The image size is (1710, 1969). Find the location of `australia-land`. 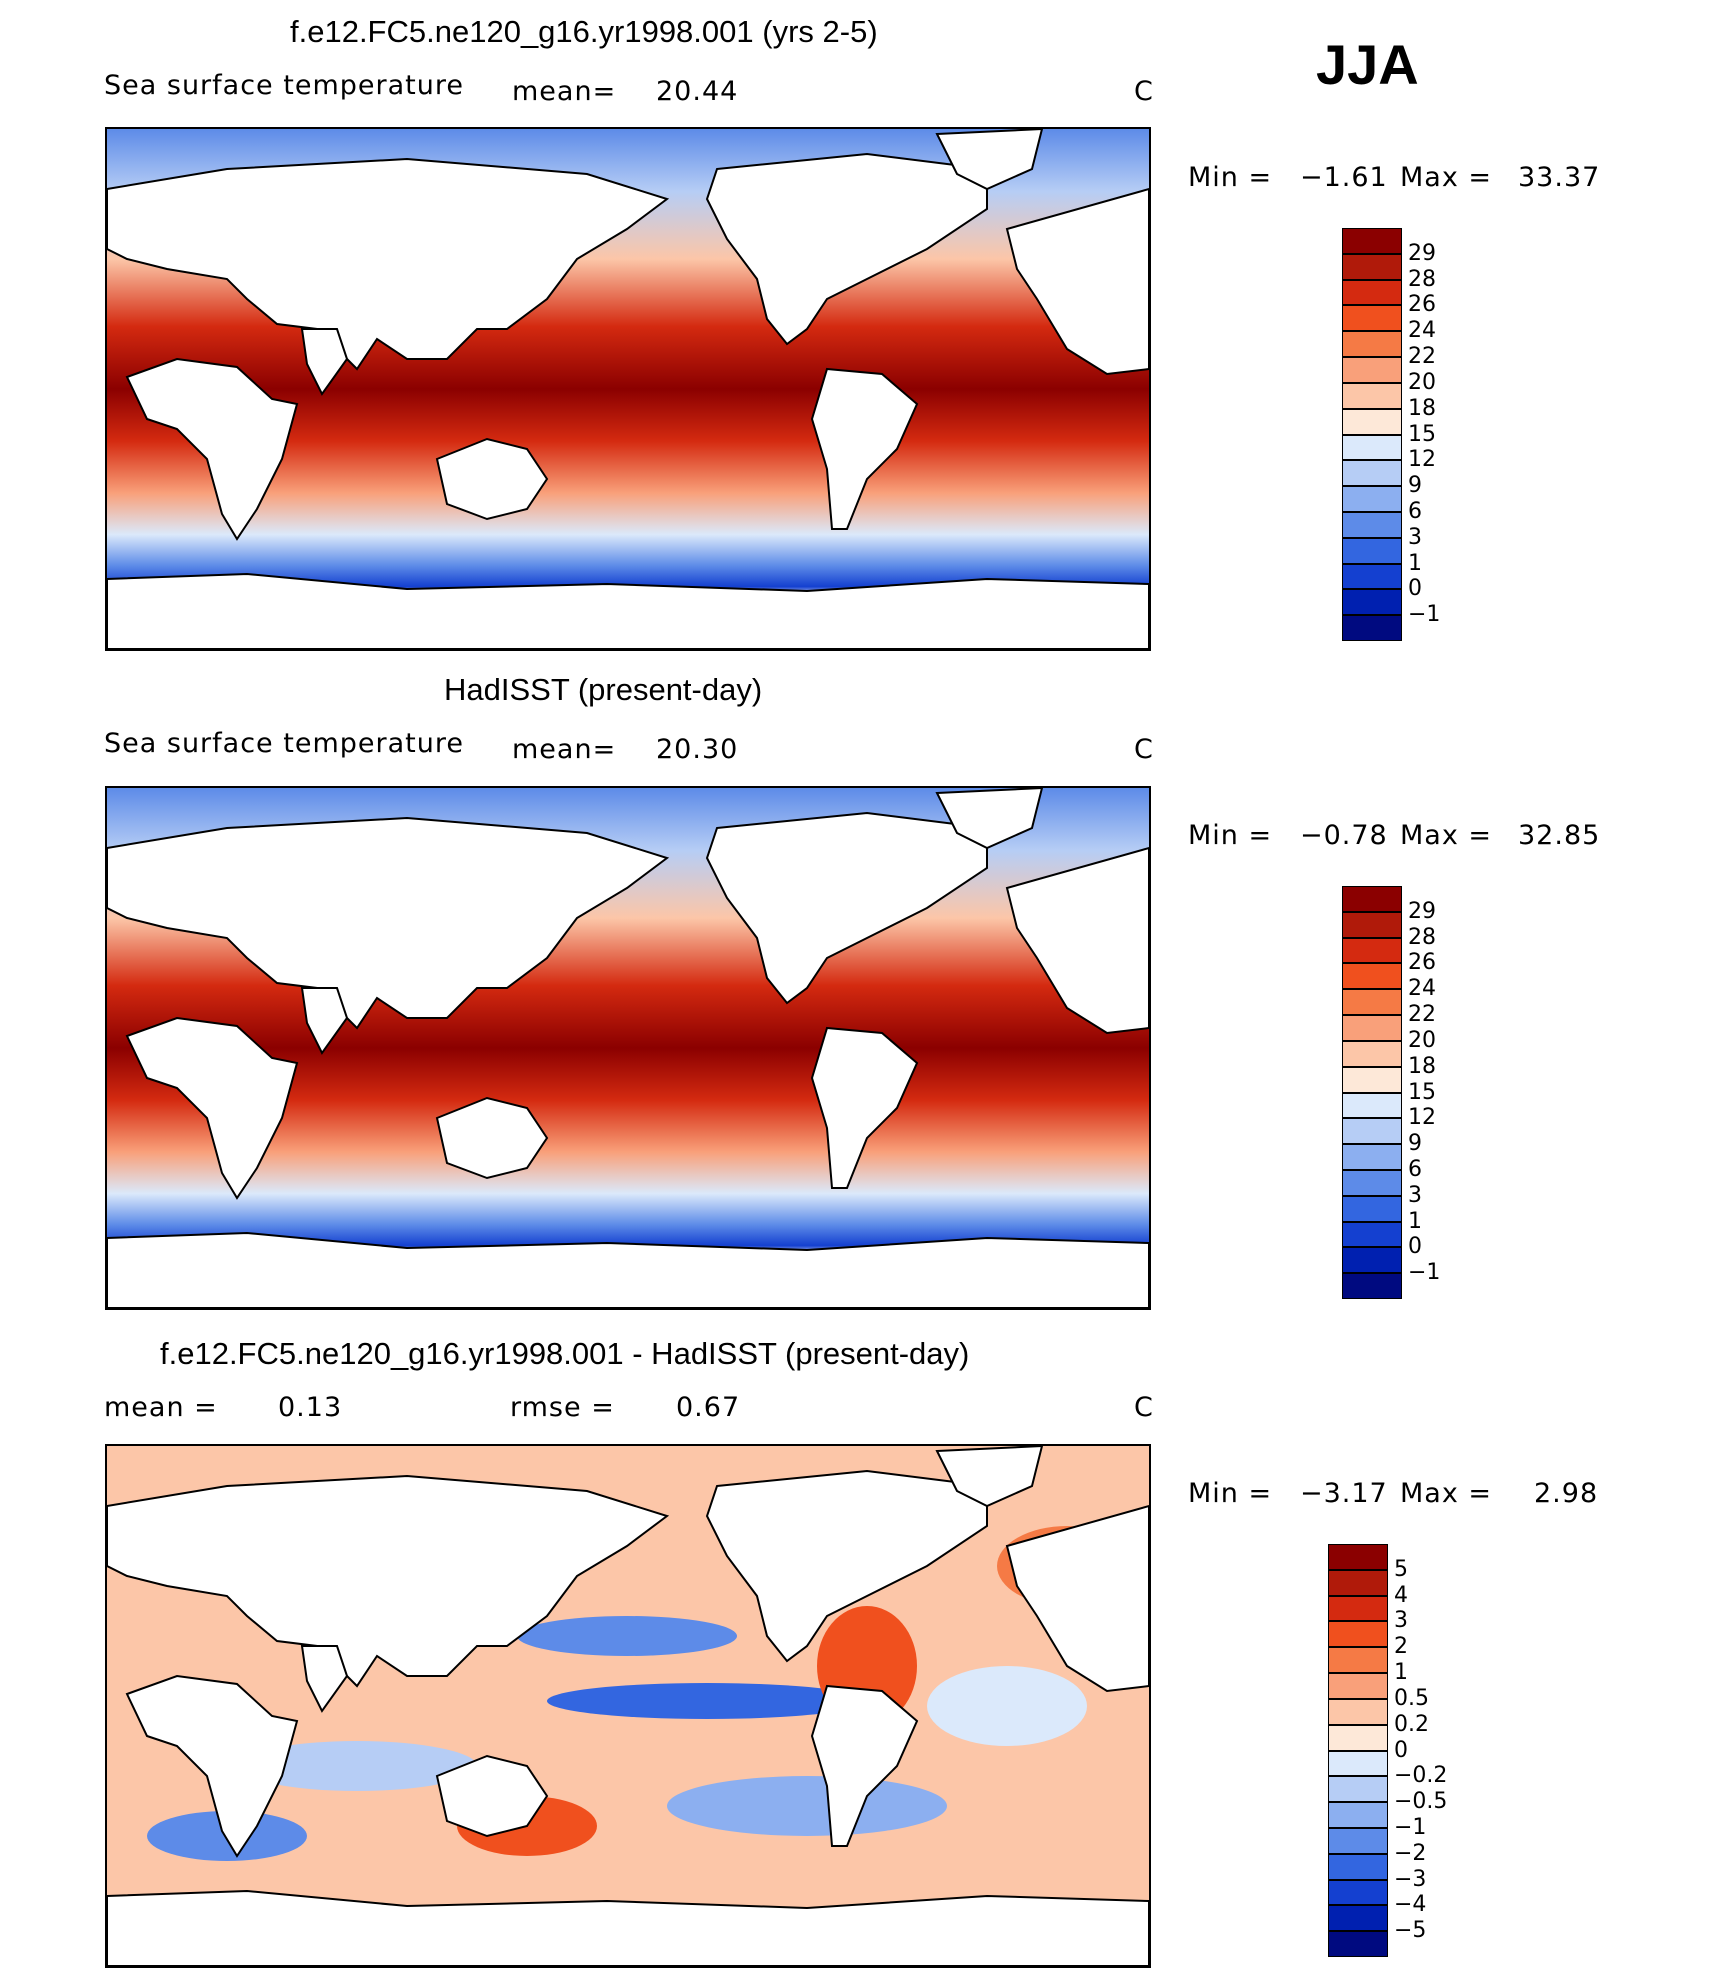

australia-land is located at coordinates (492, 1138).